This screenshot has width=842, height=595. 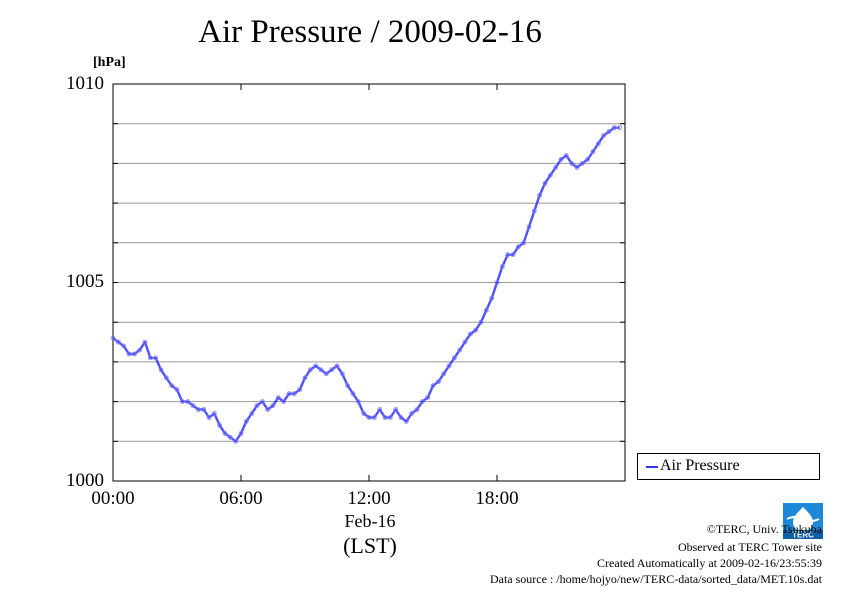 I want to click on x-axis-timezone-label: (LST), so click(x=370, y=545).